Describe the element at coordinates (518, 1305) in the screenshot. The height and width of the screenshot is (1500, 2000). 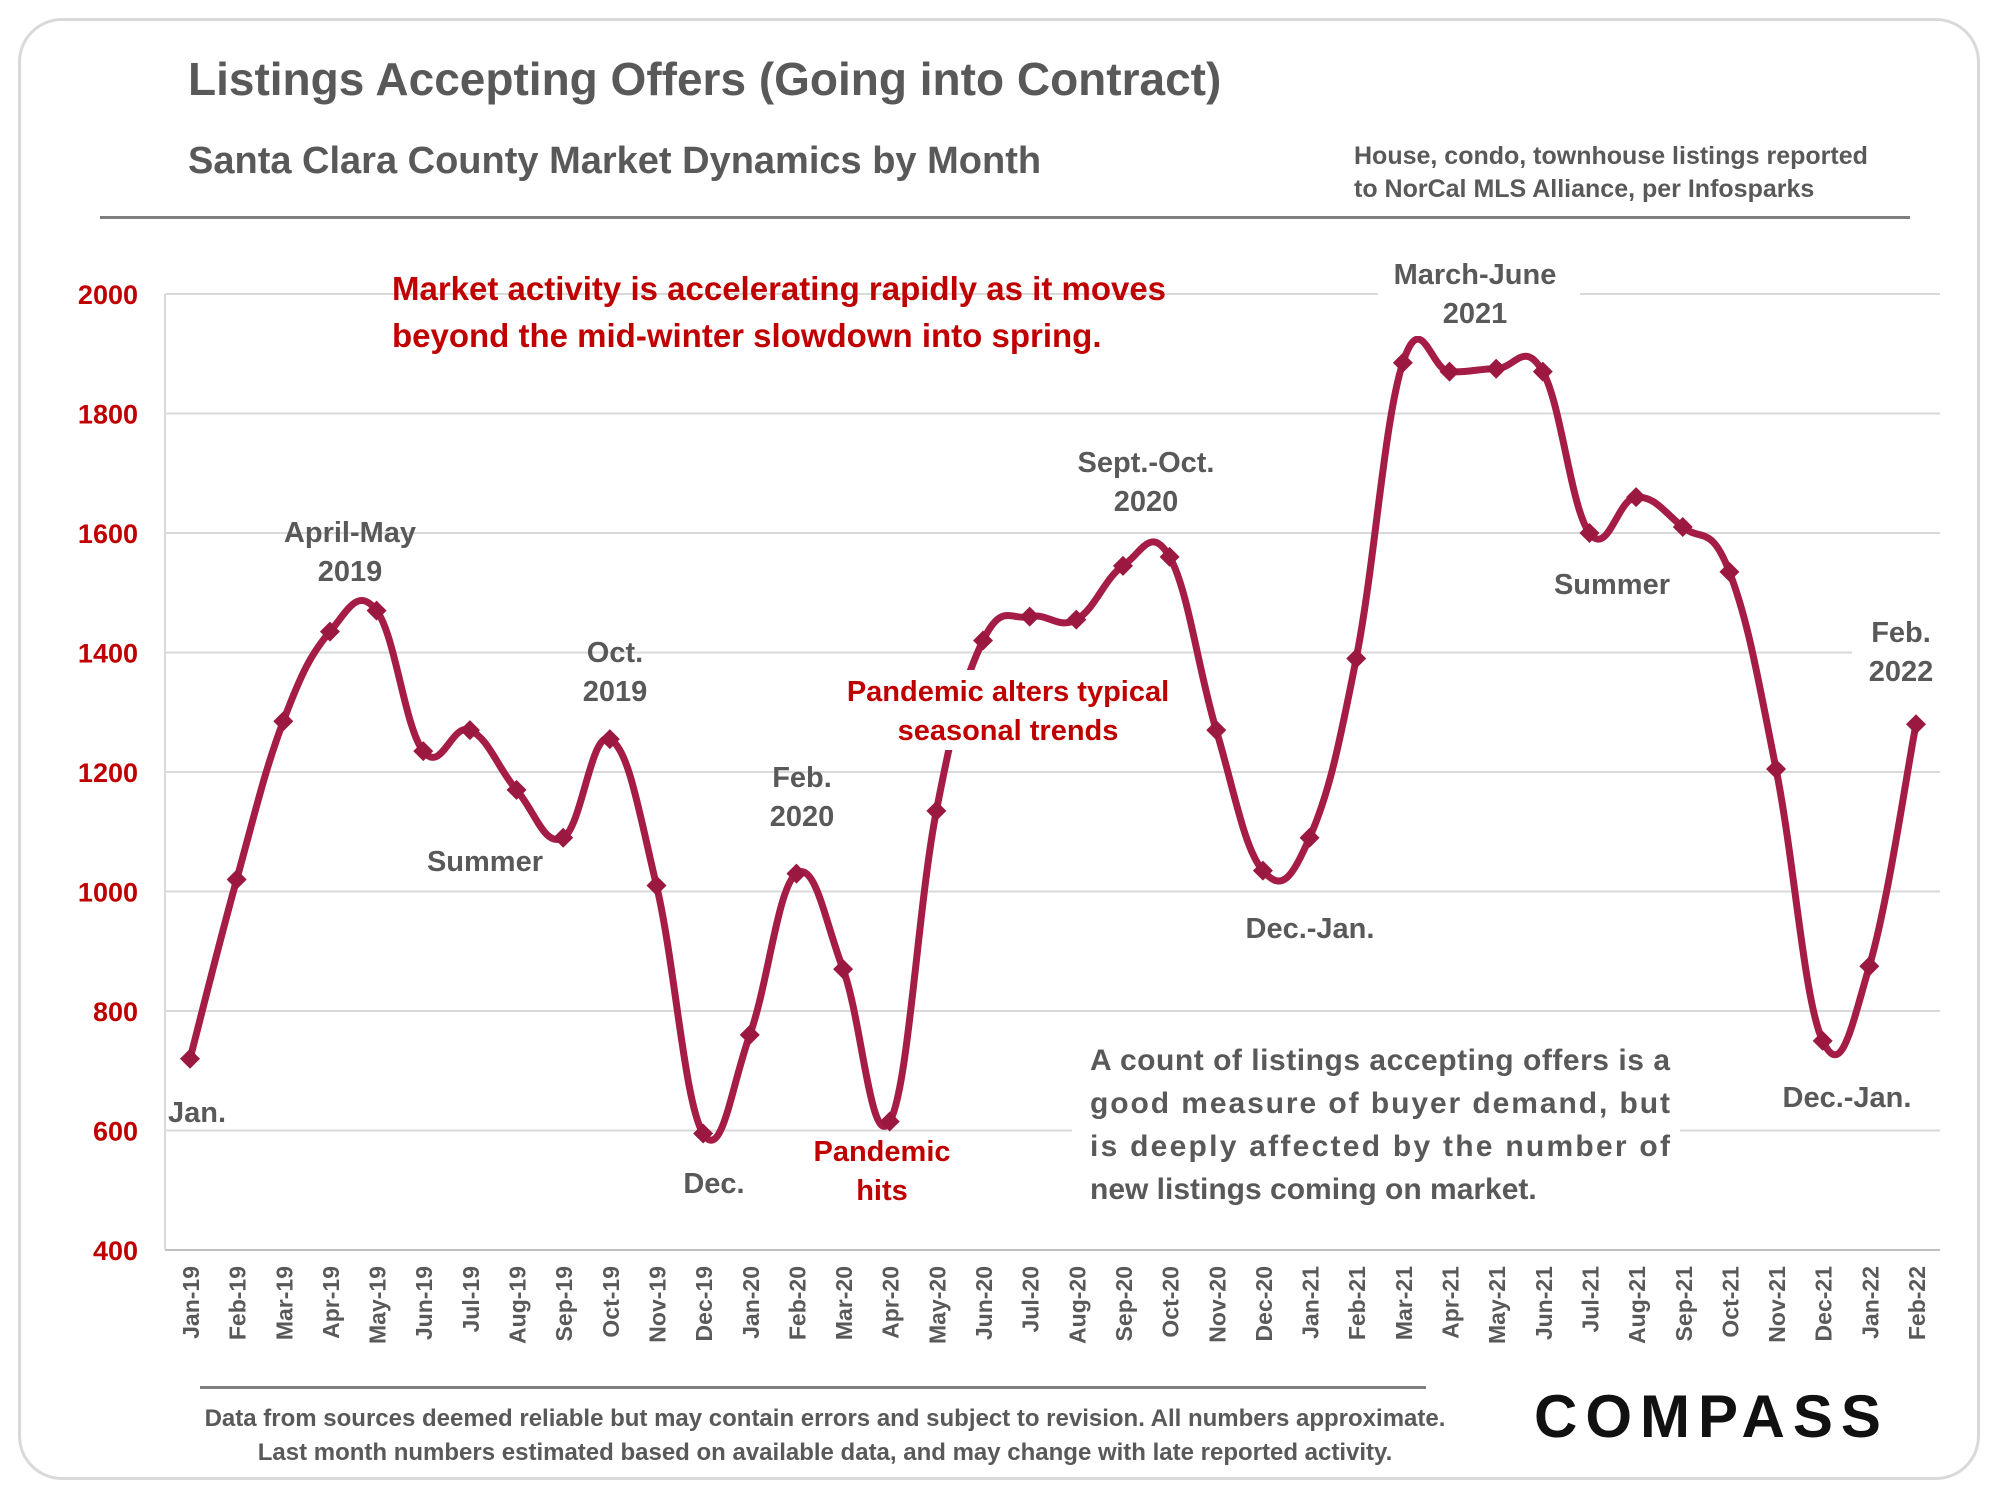
I see `x-tick-label: Aug-19` at that location.